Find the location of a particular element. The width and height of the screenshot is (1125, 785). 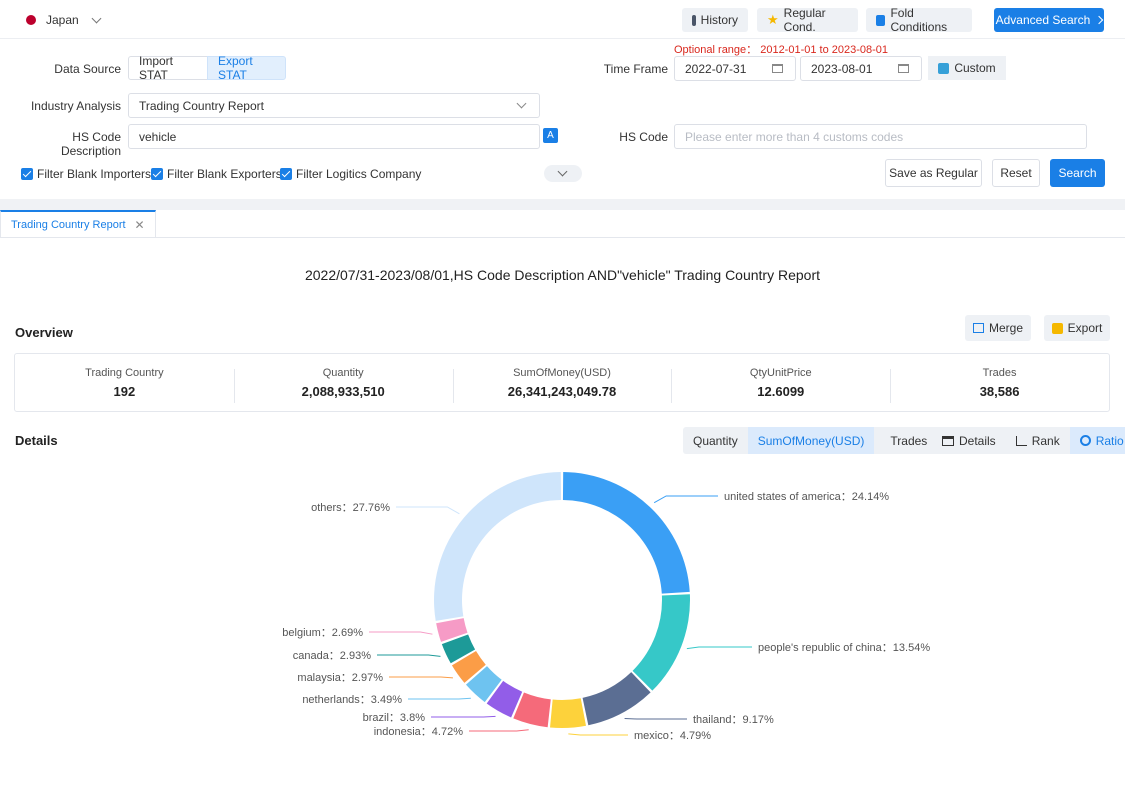

export-button: Export is located at coordinates (1077, 328).